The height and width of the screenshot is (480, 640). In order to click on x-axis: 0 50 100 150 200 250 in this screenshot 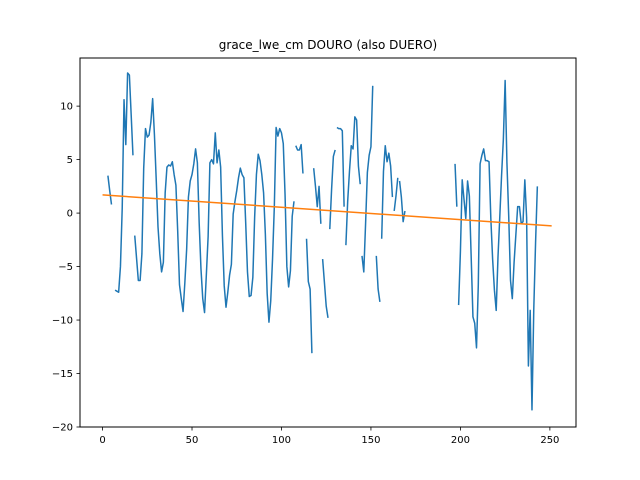, I will do `click(329, 436)`.